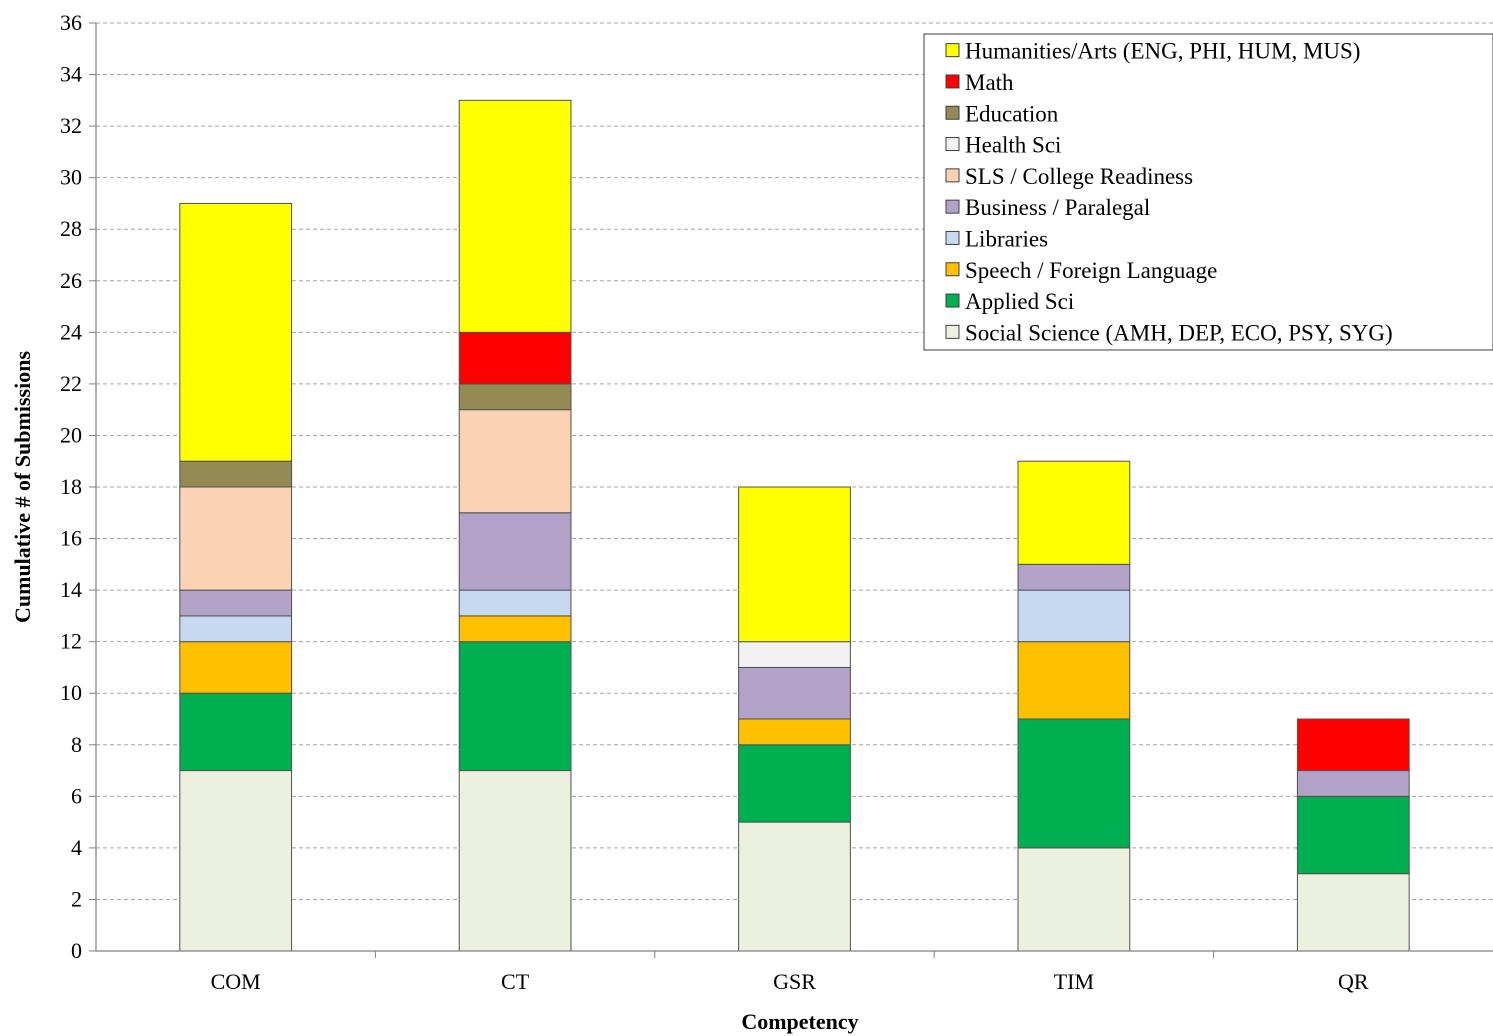  What do you see at coordinates (71, 125) in the screenshot?
I see `y-tick-label: 32` at bounding box center [71, 125].